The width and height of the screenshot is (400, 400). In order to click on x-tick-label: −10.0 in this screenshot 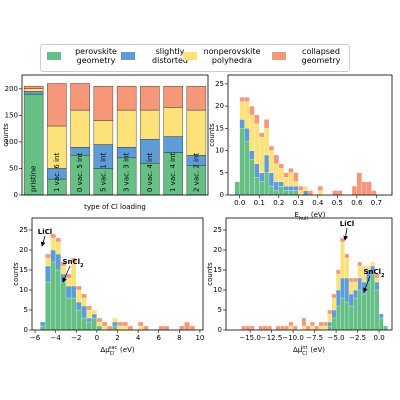, I will do `click(292, 338)`.